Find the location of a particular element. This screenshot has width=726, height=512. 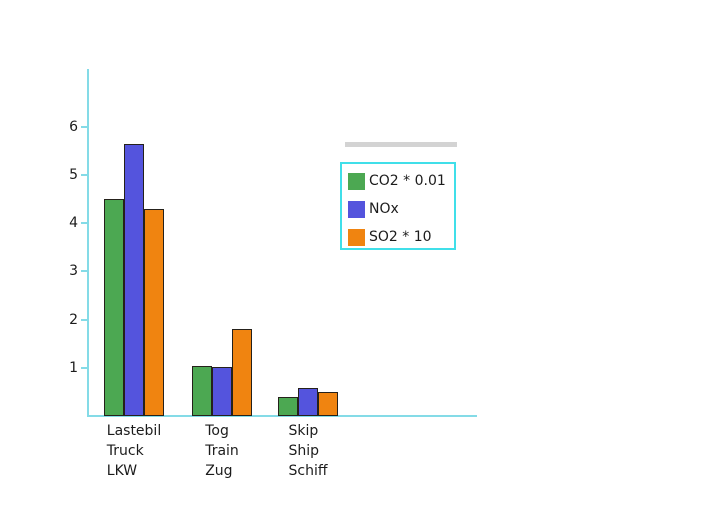

bar-nox-tog is located at coordinates (222, 391).